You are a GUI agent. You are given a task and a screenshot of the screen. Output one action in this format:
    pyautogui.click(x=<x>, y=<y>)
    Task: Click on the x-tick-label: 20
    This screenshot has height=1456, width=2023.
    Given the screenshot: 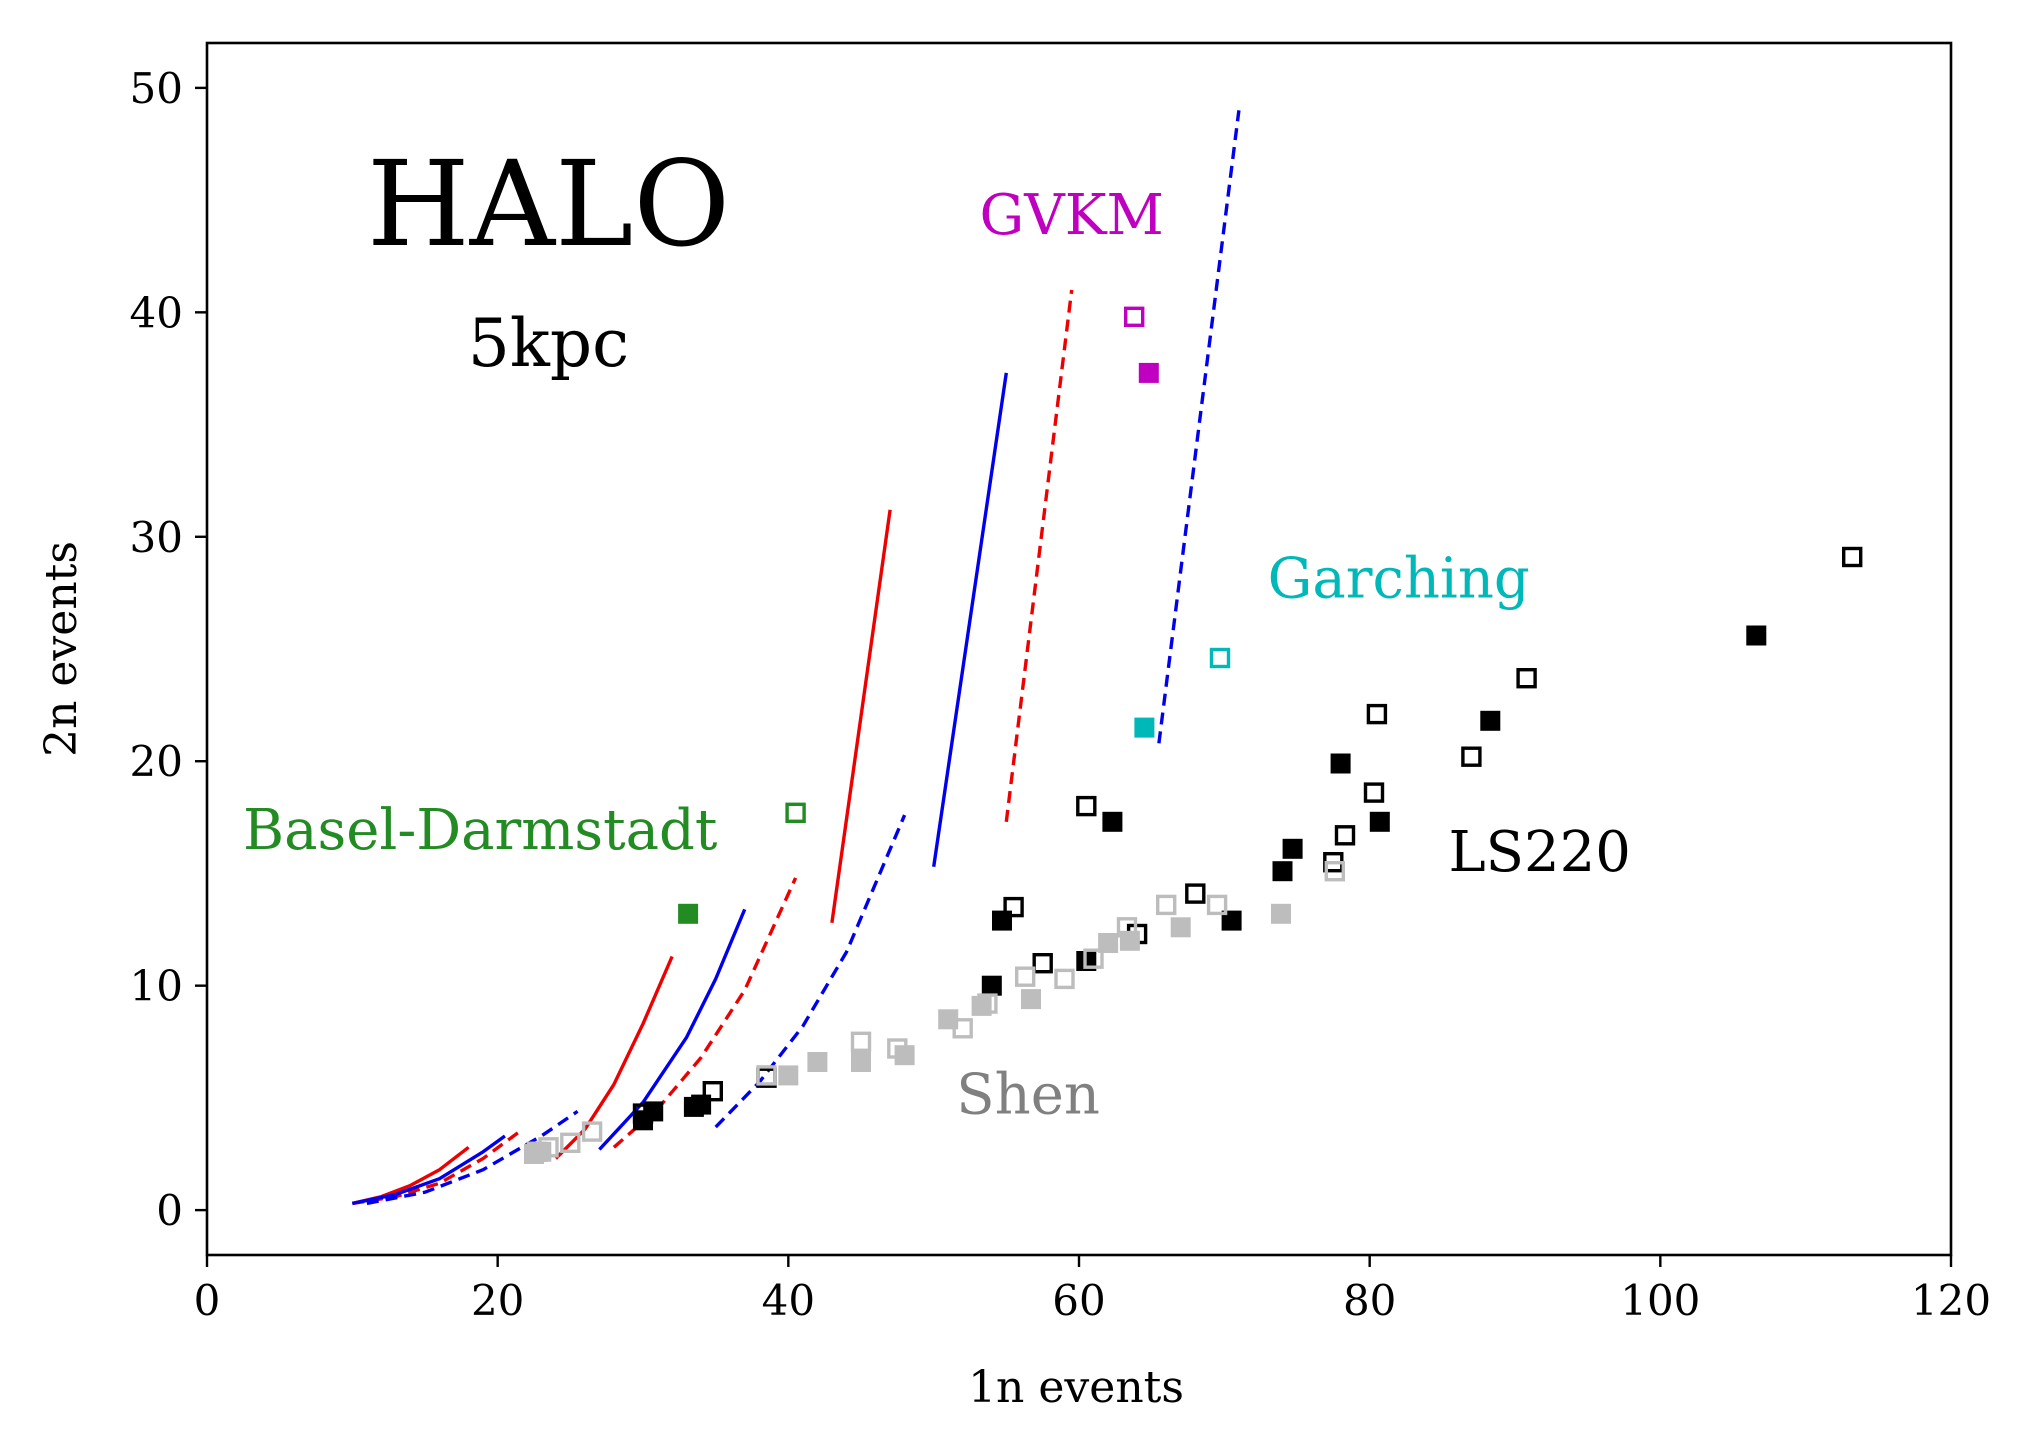 What is the action you would take?
    pyautogui.click(x=497, y=1300)
    